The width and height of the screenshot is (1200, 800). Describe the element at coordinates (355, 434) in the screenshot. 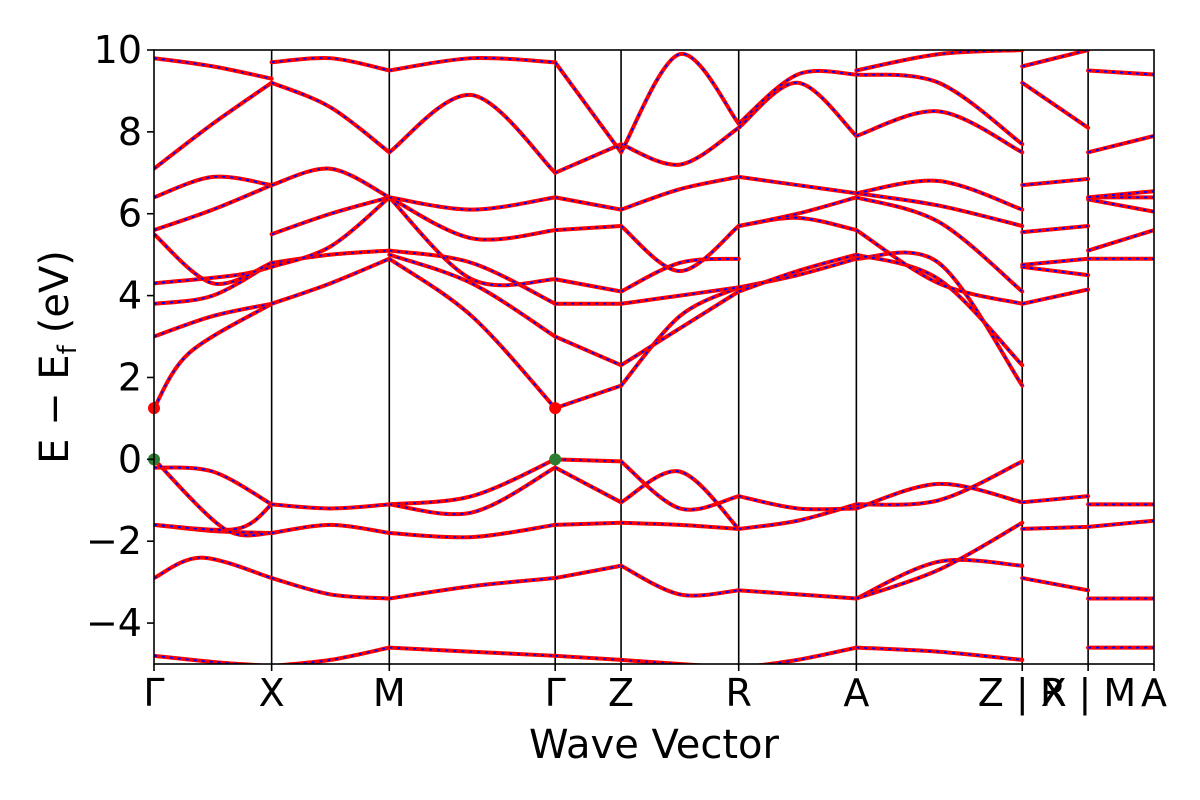

I see `band-edge-markers` at that location.